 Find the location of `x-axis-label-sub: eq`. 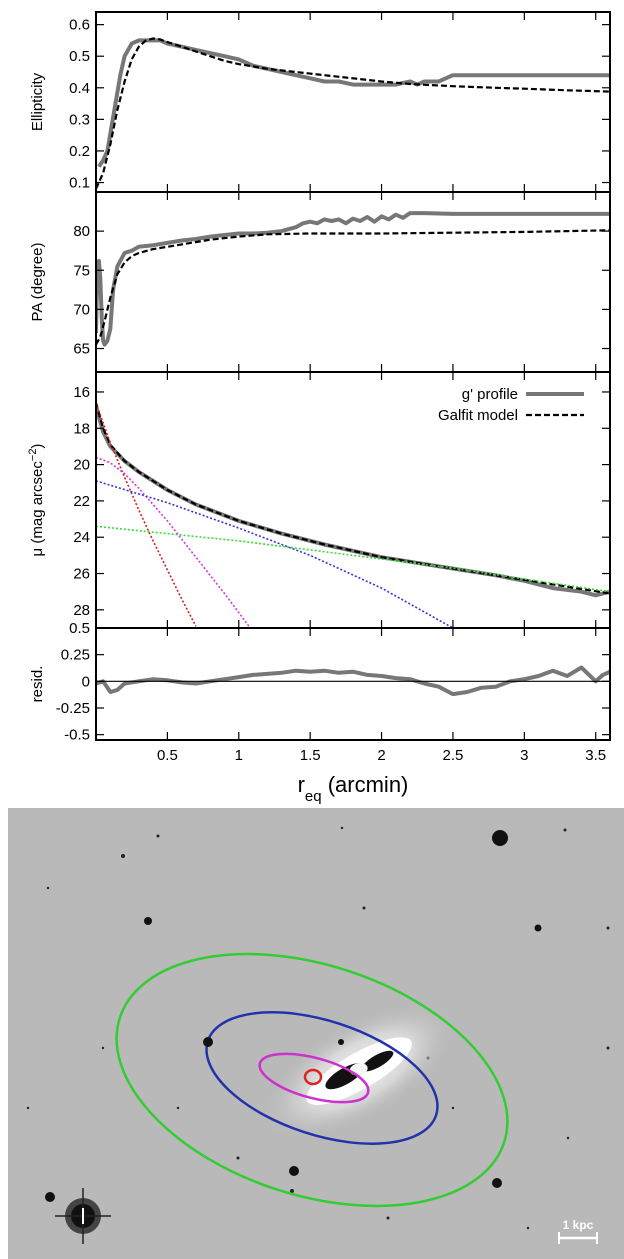

x-axis-label-sub: eq is located at coordinates (313, 796).